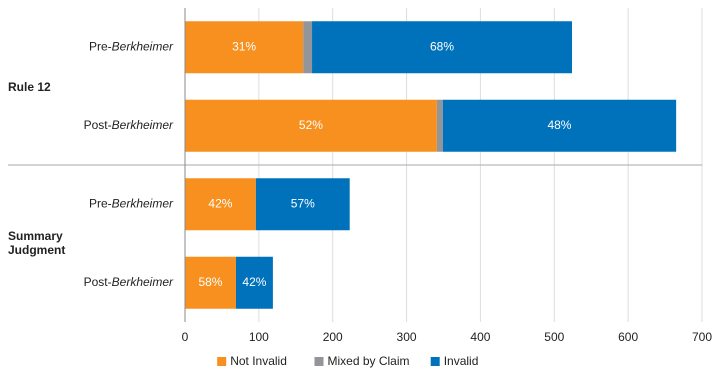 The width and height of the screenshot is (720, 372). I want to click on x-tick-label: 700, so click(702, 337).